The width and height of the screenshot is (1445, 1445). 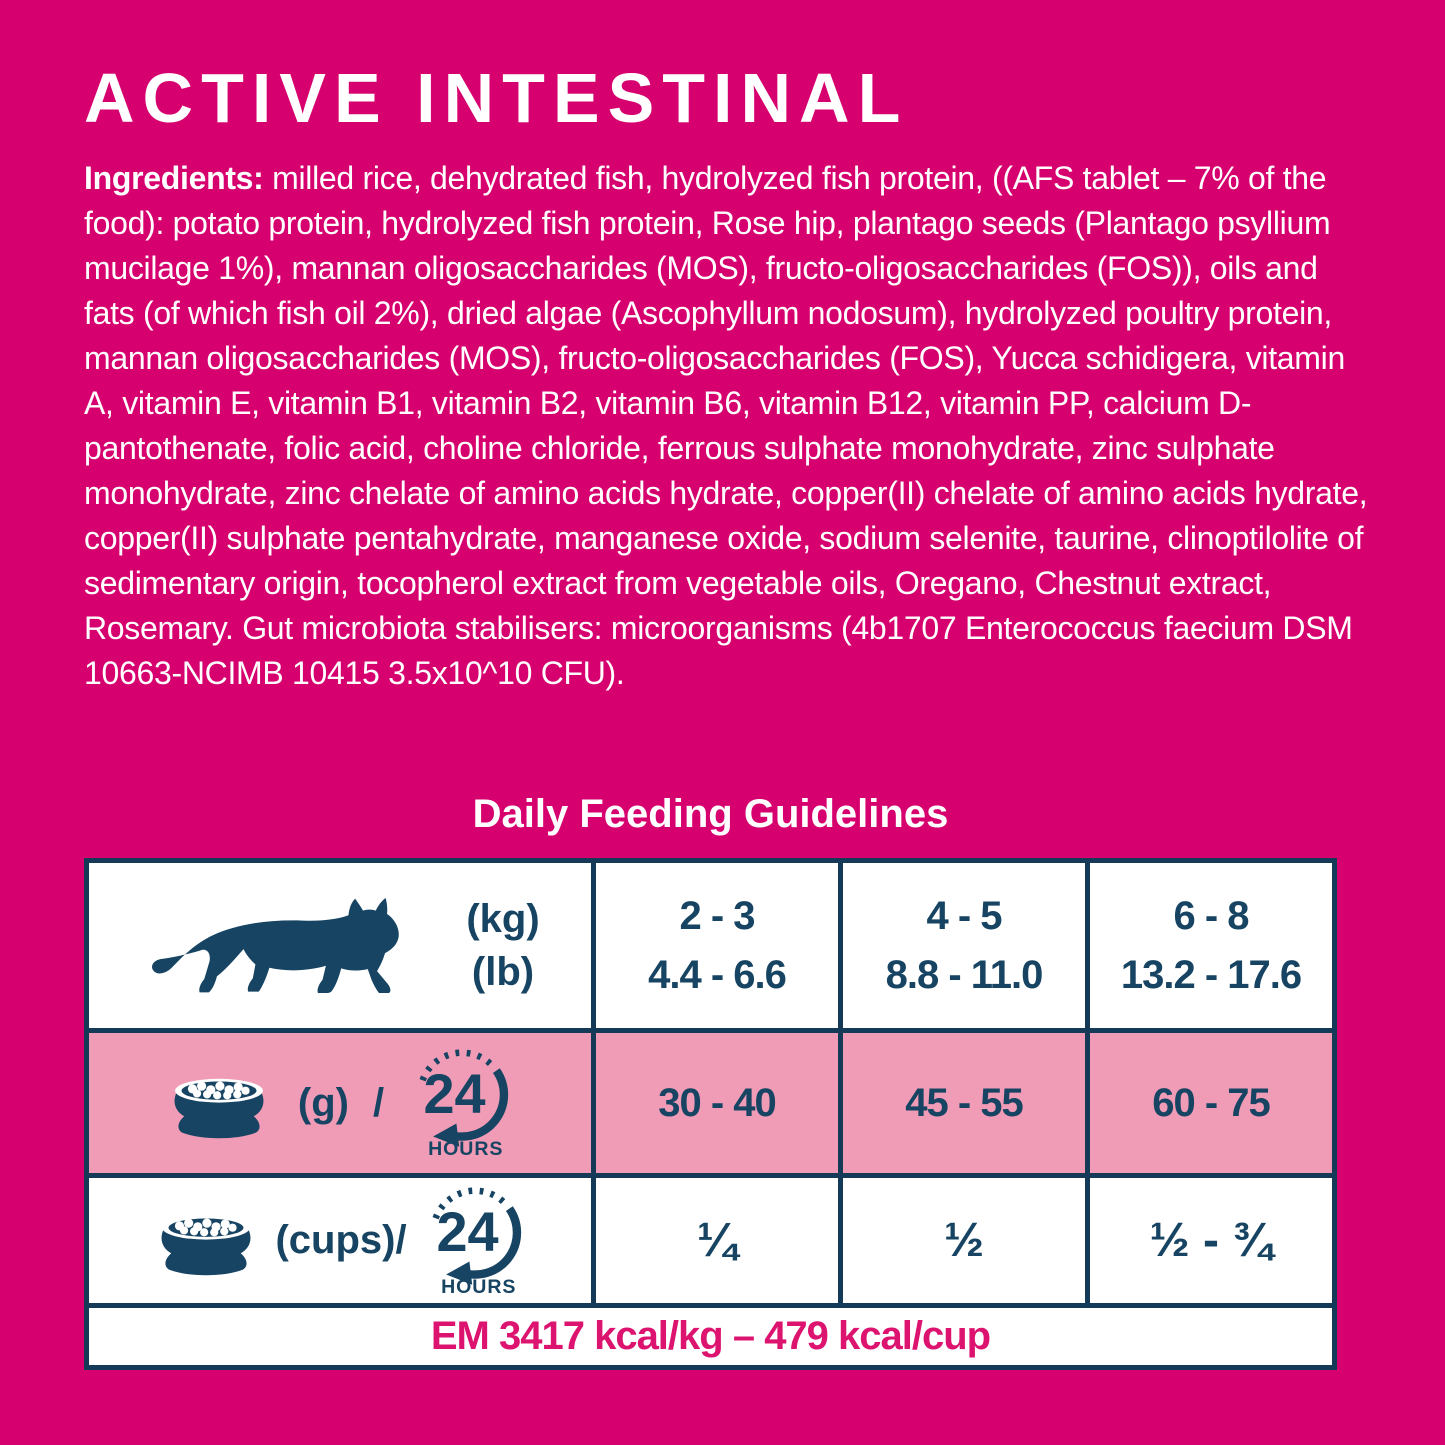 I want to click on energy-note: EM 3417 kcal/kg – 479 kcal/cup, so click(x=710, y=1336).